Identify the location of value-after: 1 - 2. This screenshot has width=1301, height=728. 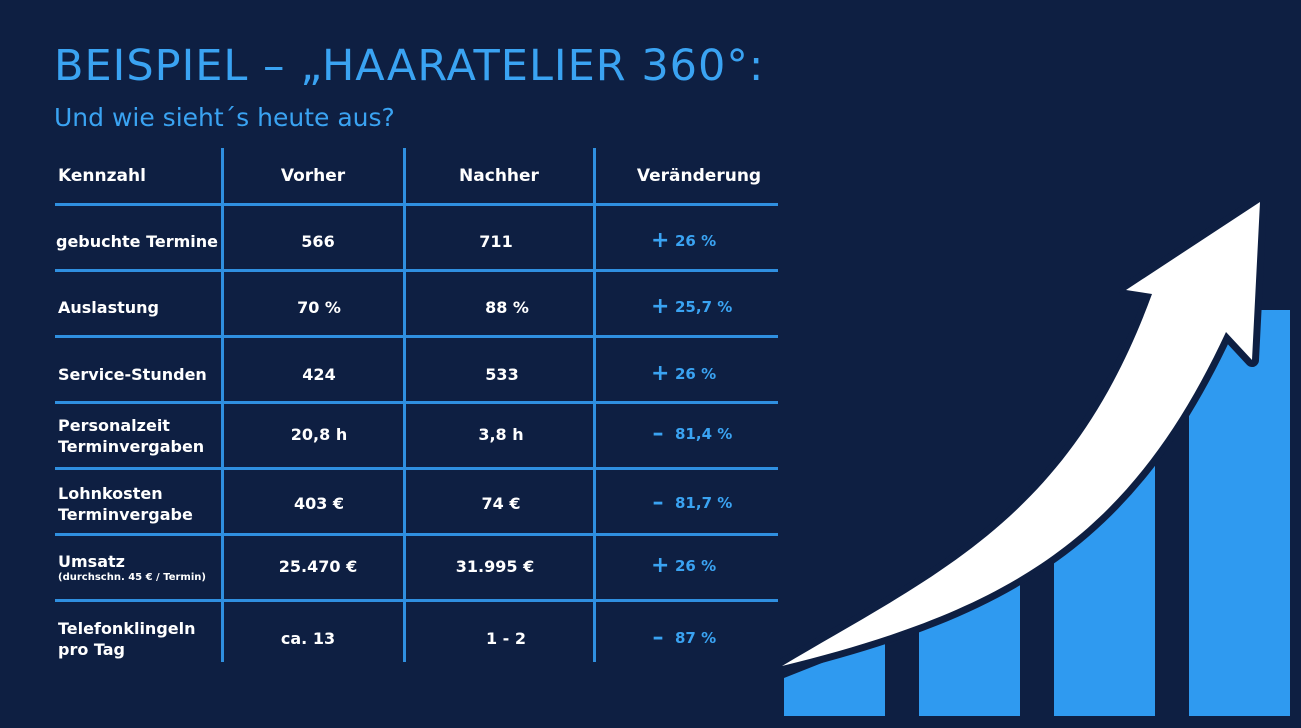
(506, 638).